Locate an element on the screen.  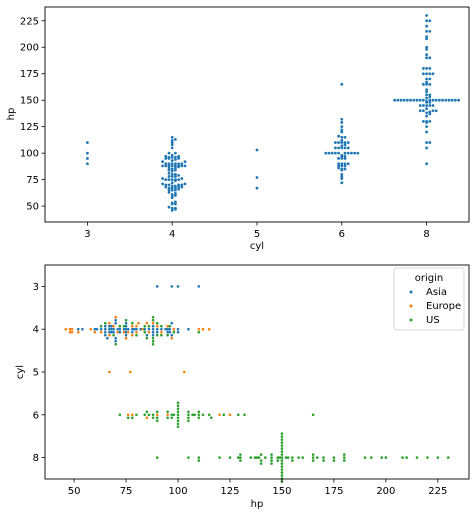
top-x-ticks: 3 4 5 6 8 is located at coordinates (257, 231).